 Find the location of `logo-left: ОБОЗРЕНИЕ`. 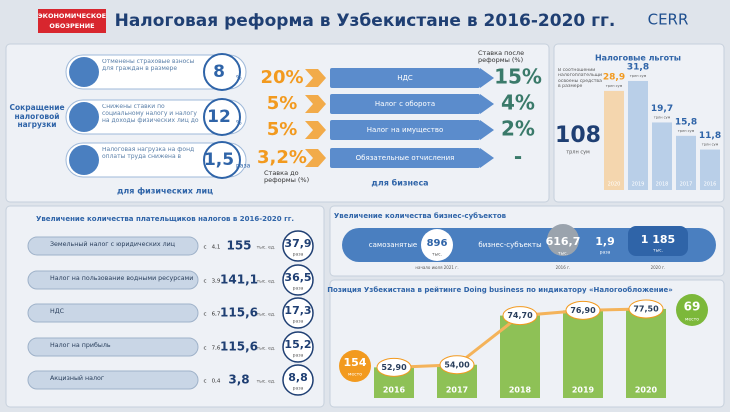

logo-left: ОБОЗРЕНИЕ is located at coordinates (71, 26).